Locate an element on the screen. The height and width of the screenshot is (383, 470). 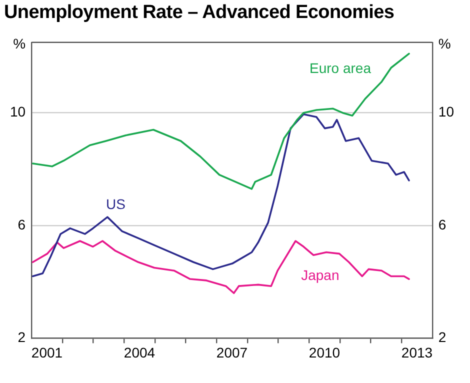
y-tick-label: 6 is located at coordinates (22, 224).